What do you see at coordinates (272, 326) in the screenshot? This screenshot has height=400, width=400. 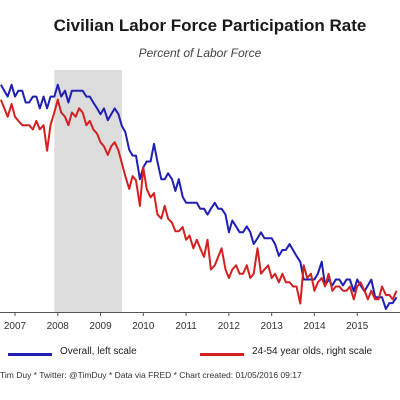 I see `x-tick-label-2013: 2013` at bounding box center [272, 326].